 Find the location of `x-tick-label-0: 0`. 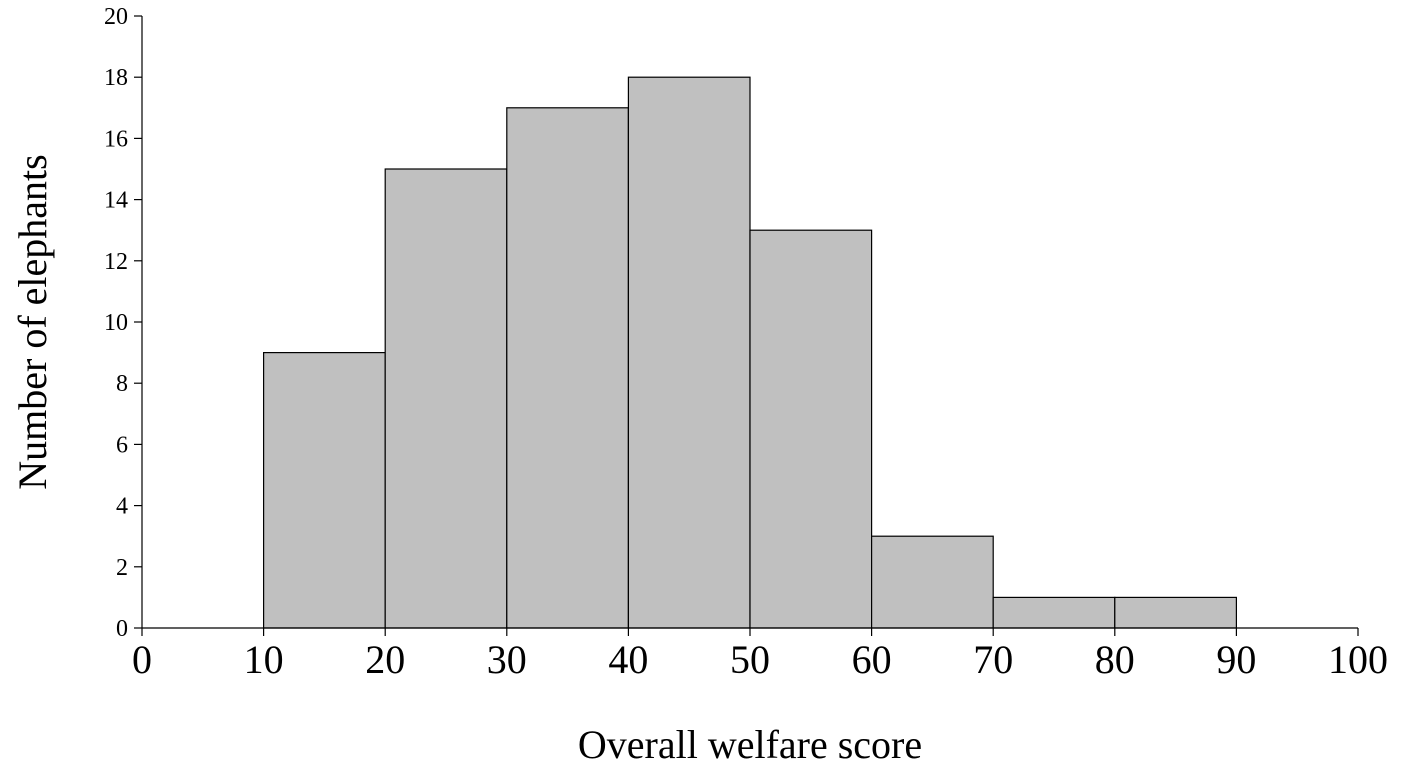

x-tick-label-0: 0 is located at coordinates (142, 659).